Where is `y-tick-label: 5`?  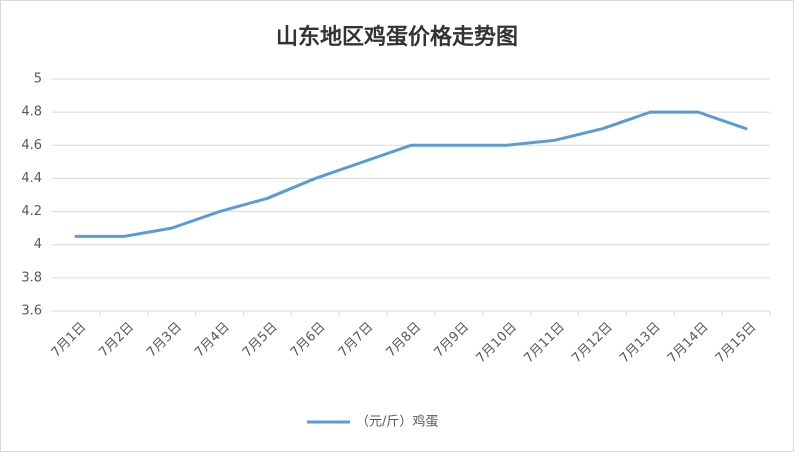 y-tick-label: 5 is located at coordinates (38, 79).